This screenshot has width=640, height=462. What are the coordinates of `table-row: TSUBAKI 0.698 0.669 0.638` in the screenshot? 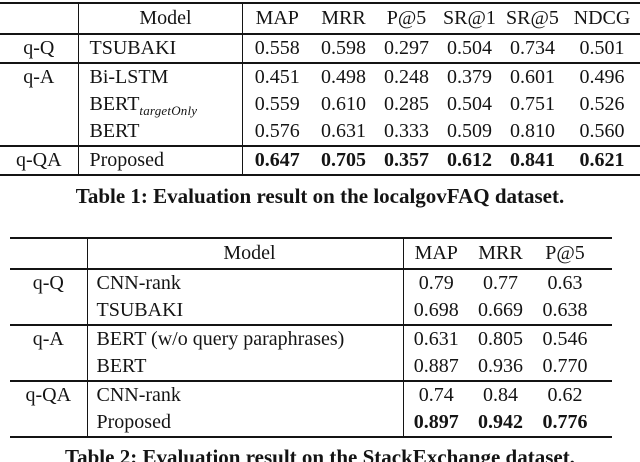 It's located at (311, 311).